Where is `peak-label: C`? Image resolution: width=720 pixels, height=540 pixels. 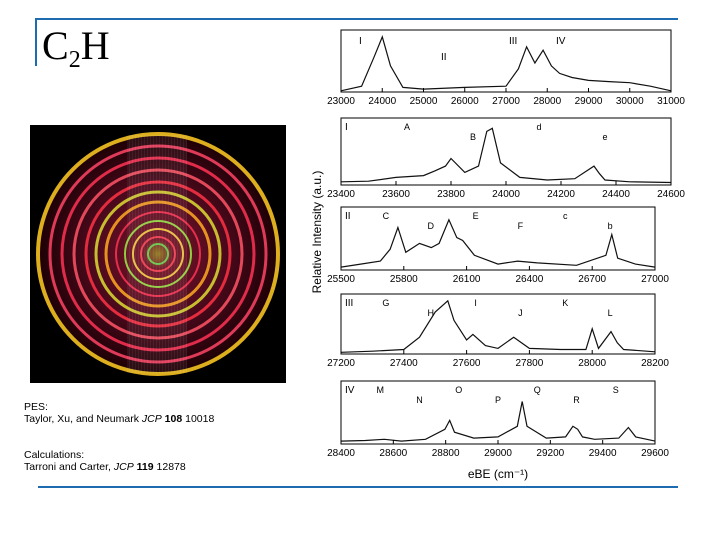 peak-label: C is located at coordinates (386, 216).